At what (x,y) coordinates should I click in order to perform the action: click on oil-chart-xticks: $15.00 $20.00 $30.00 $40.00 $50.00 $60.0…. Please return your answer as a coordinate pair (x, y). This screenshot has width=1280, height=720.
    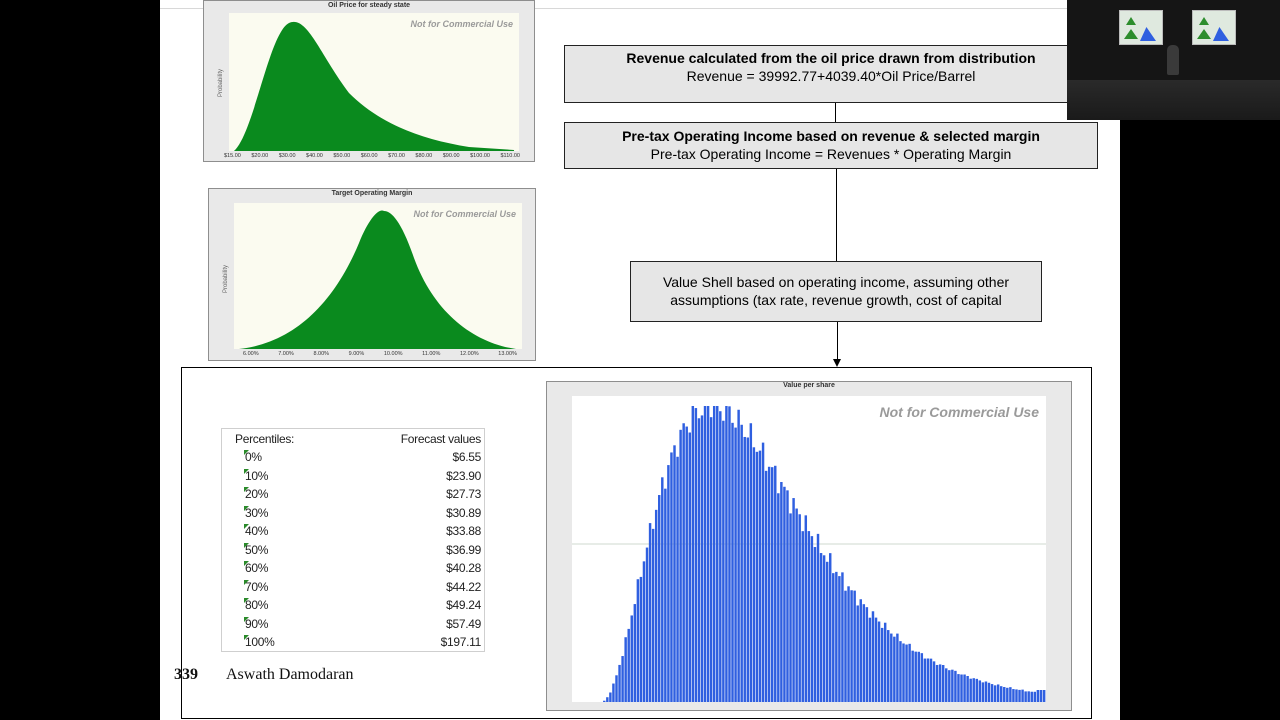
    Looking at the image, I should click on (372, 156).